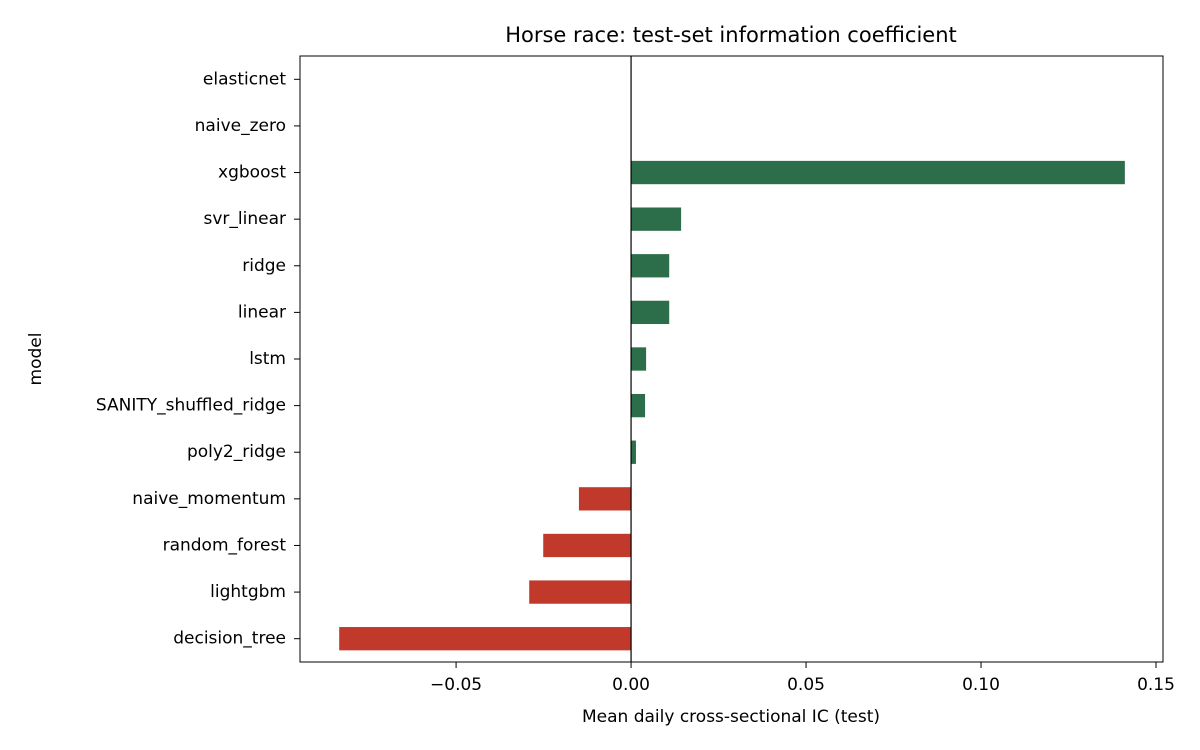 The height and width of the screenshot is (750, 1200). I want to click on x-tick-label: 0.00, so click(631, 685).